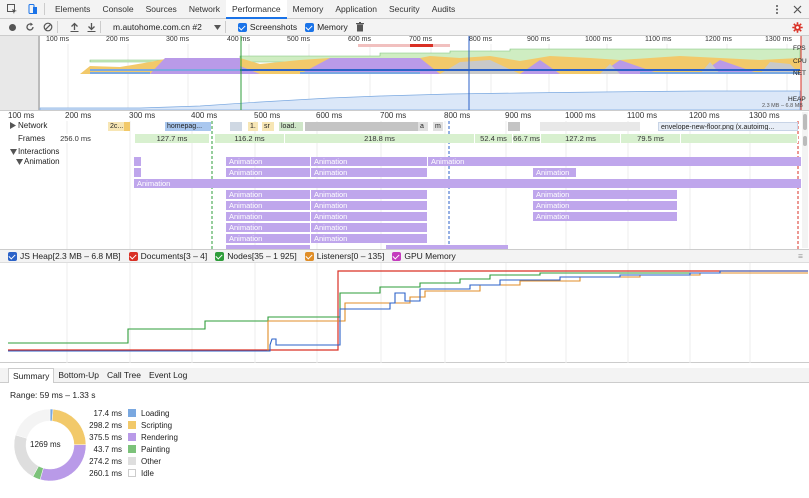  I want to click on tab-performance: Performance, so click(256, 9).